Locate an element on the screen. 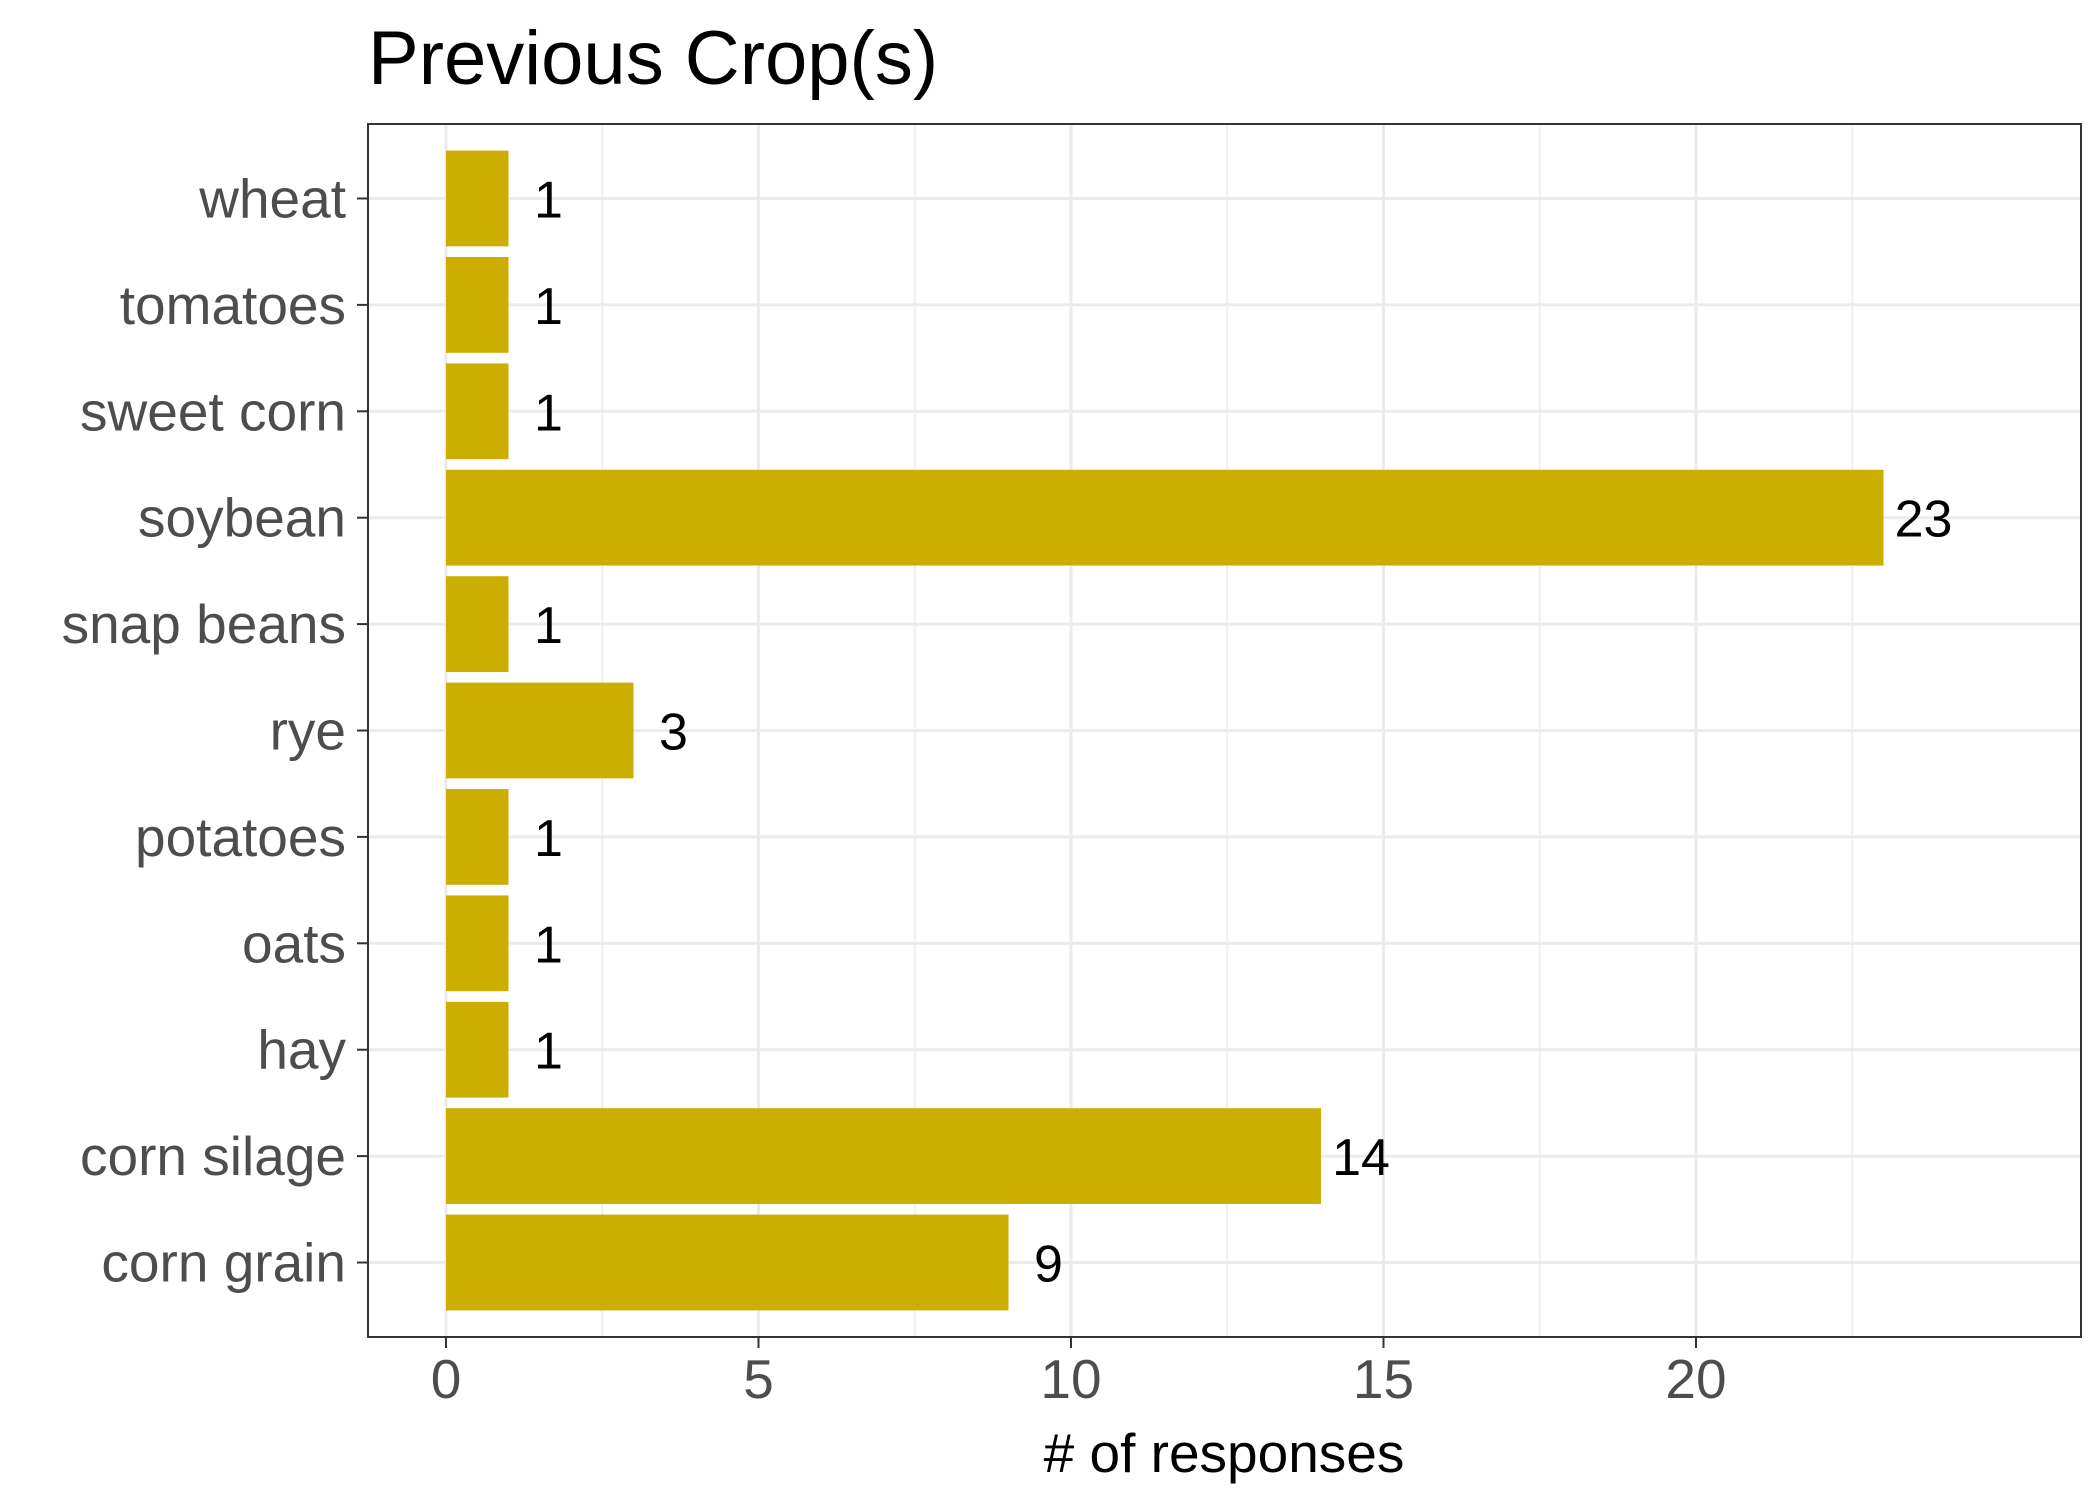 The height and width of the screenshot is (1500, 2100). y-tick-label: tomatoes is located at coordinates (233, 305).